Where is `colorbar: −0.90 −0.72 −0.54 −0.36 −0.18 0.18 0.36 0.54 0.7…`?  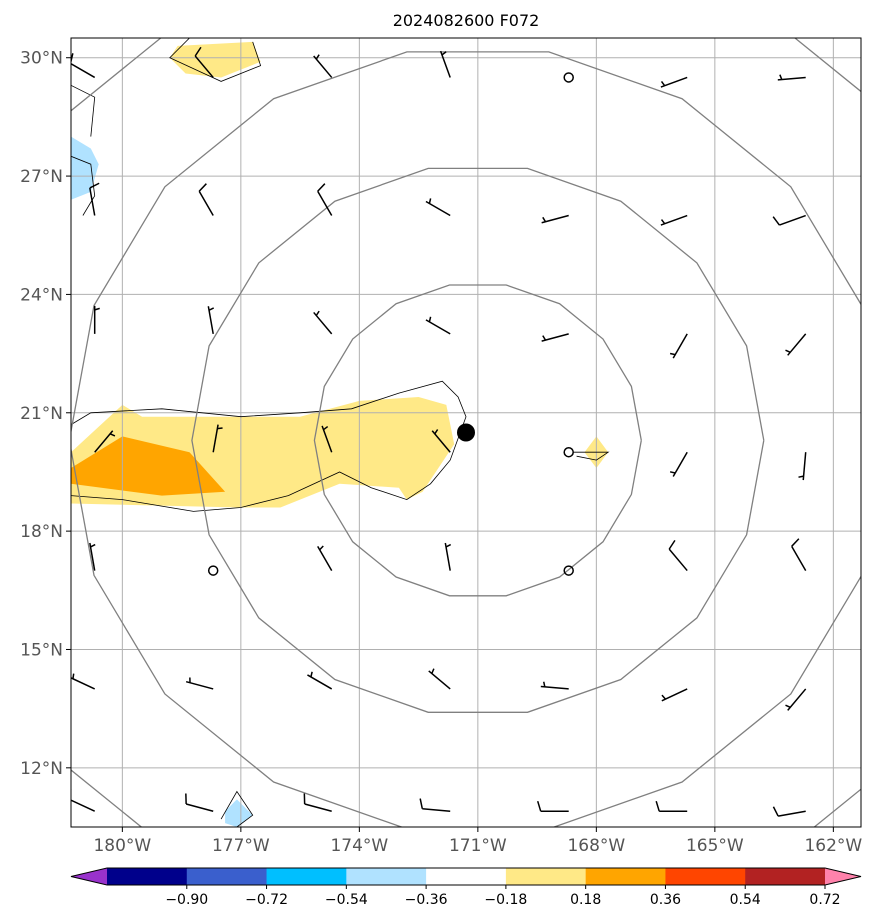
colorbar: −0.90 −0.72 −0.54 −0.36 −0.18 0.18 0.36 0.54 0.7… is located at coordinates (466, 887).